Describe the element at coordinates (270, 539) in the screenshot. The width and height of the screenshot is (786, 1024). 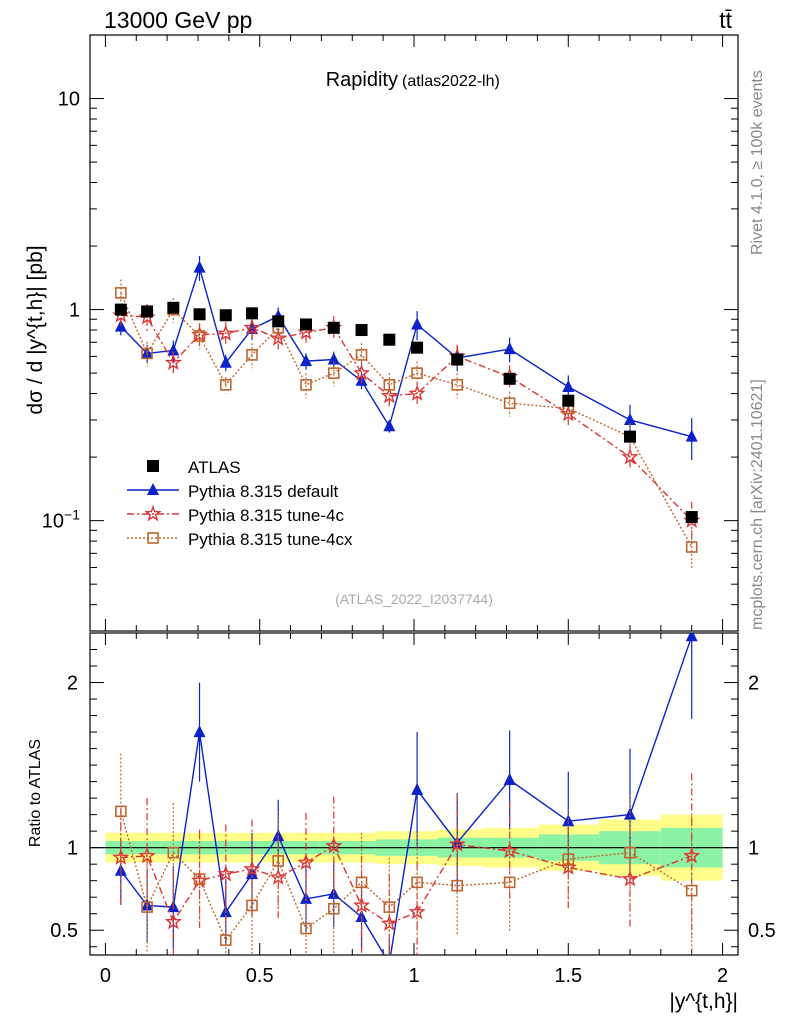
I see `legend-label: Pythia 8.315 tune-4cx` at that location.